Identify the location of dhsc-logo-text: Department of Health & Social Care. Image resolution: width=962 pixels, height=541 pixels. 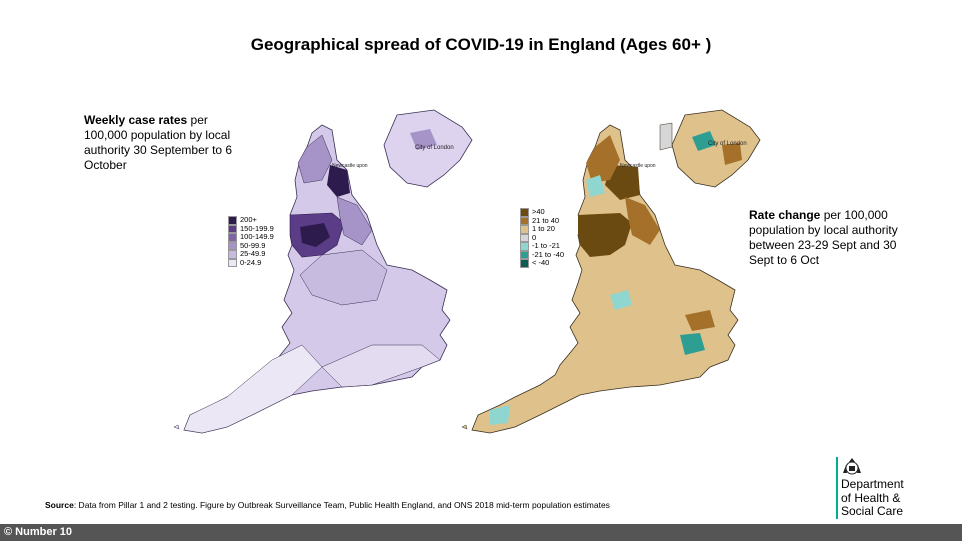
(872, 498).